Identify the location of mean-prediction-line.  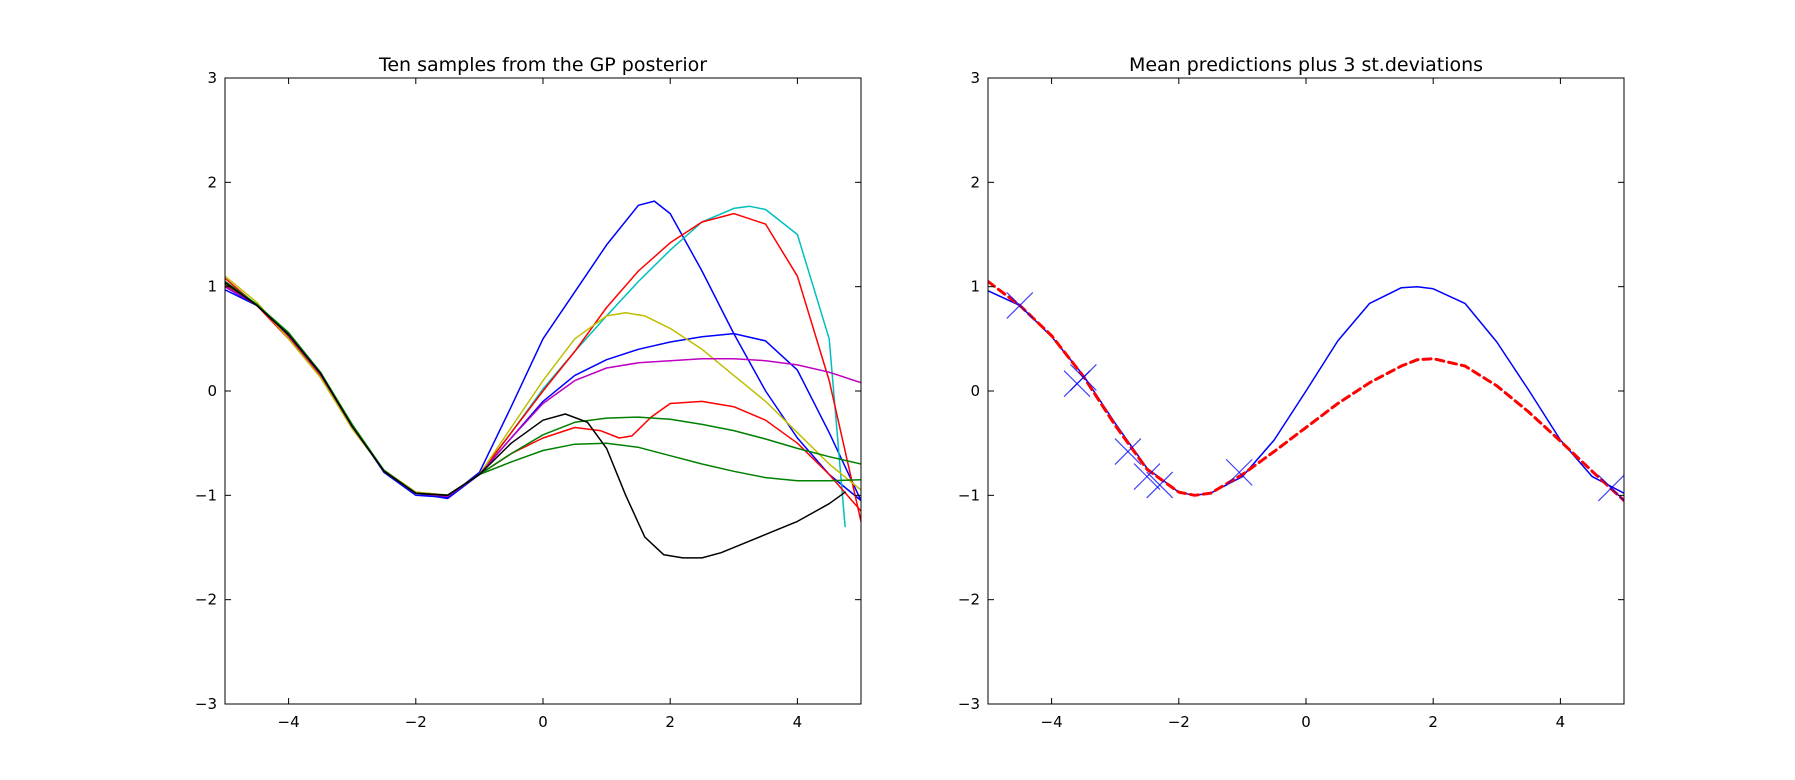
(1306, 391).